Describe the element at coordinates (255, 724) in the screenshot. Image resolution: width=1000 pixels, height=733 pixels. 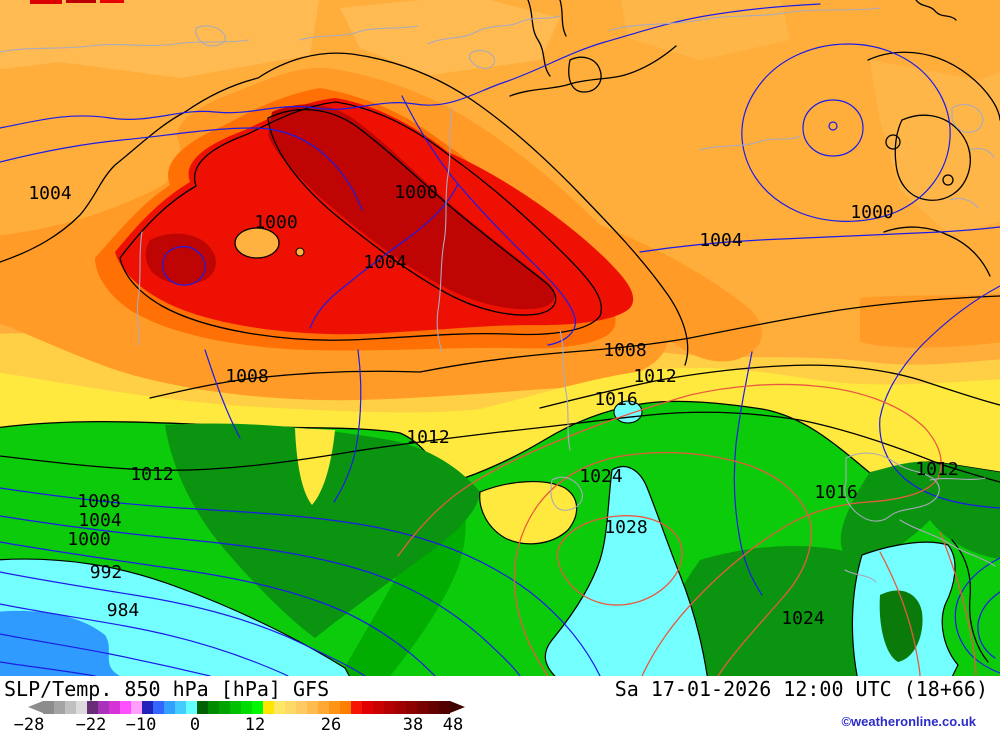
I see `scale-tick-label: 12` at that location.